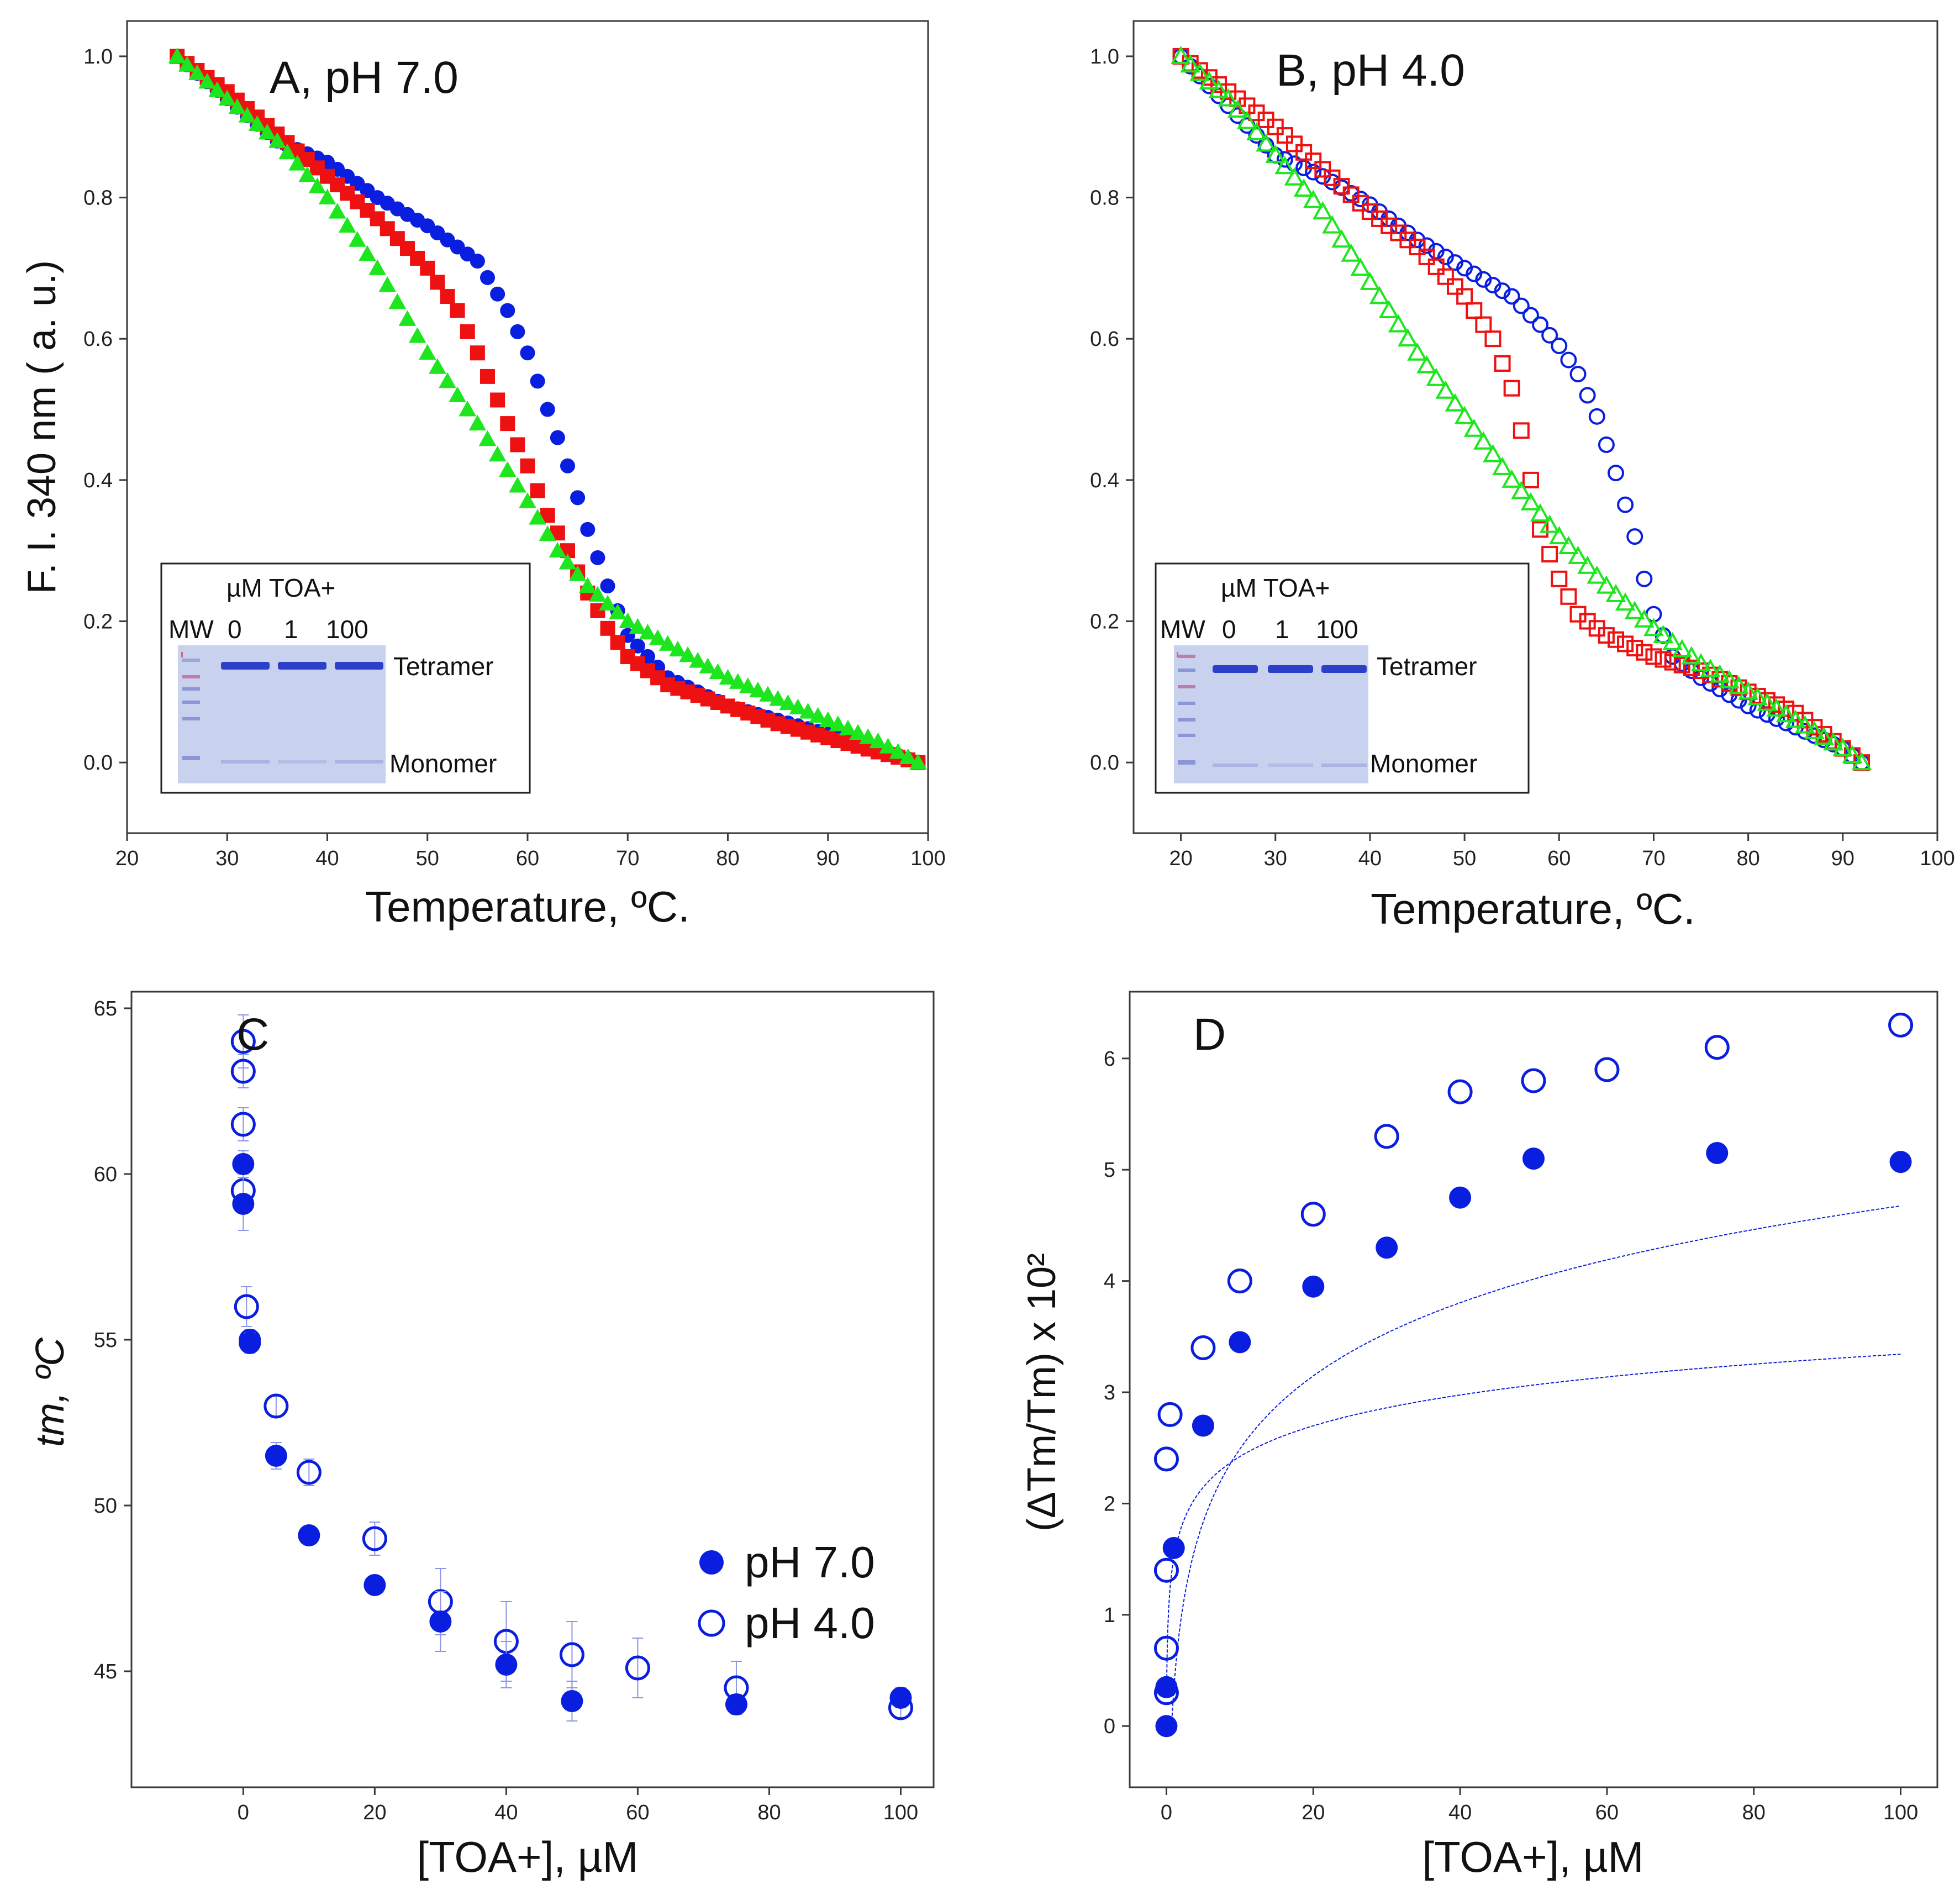 This screenshot has height=1895, width=1960. What do you see at coordinates (1182, 629) in the screenshot?
I see `lane-label-mw: MW` at bounding box center [1182, 629].